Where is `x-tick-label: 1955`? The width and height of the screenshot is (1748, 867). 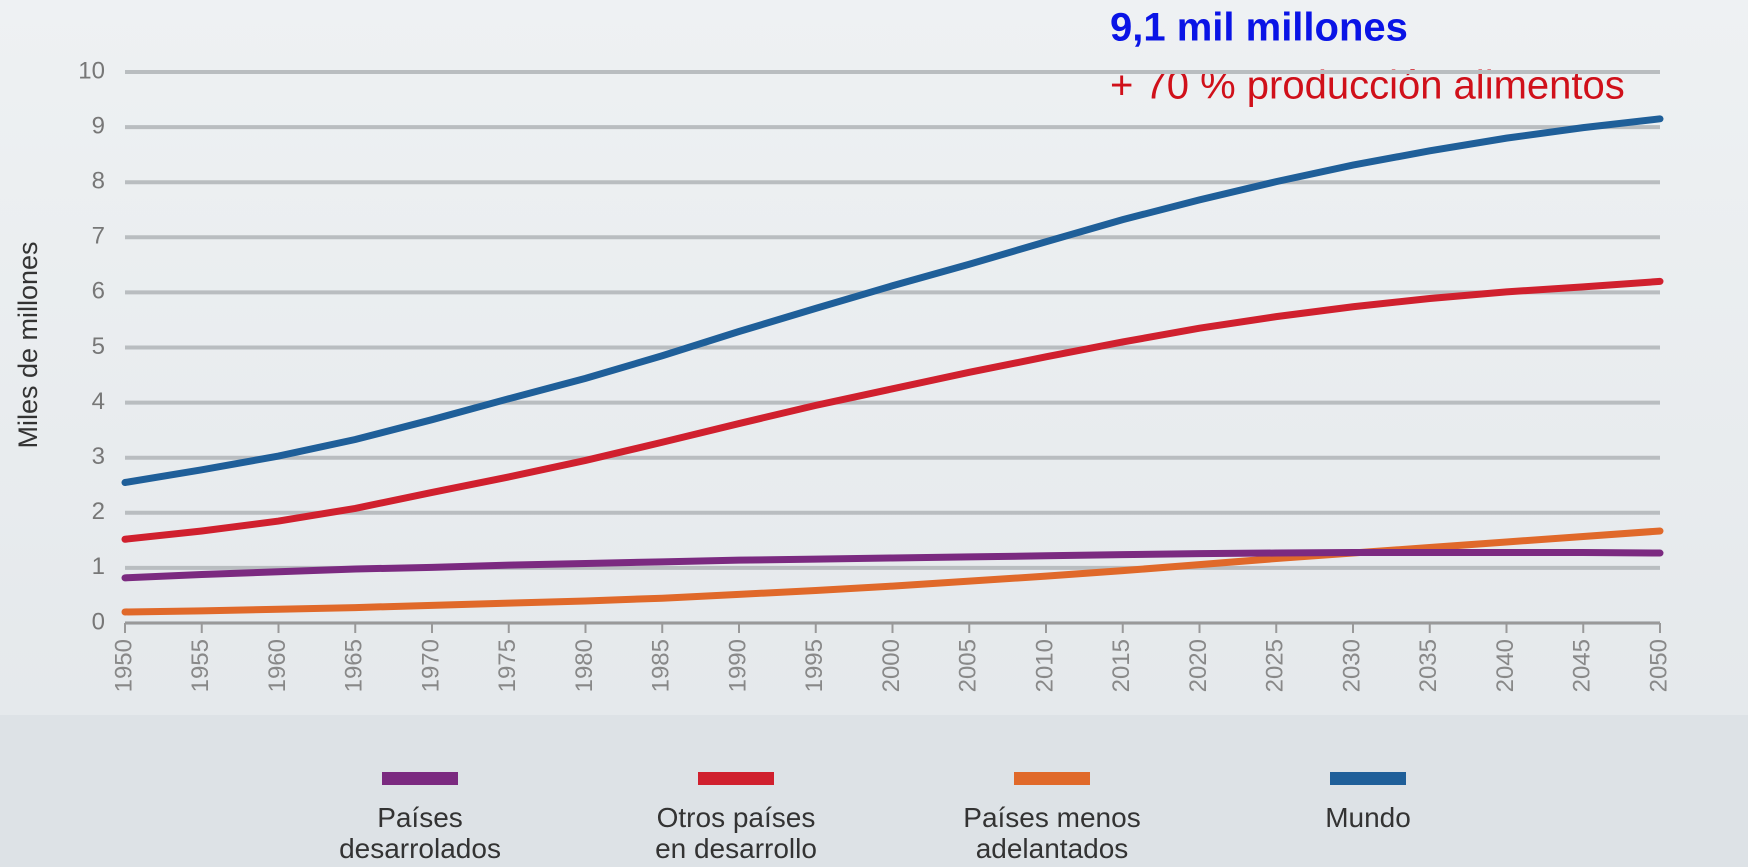 x-tick-label: 1955 is located at coordinates (200, 665).